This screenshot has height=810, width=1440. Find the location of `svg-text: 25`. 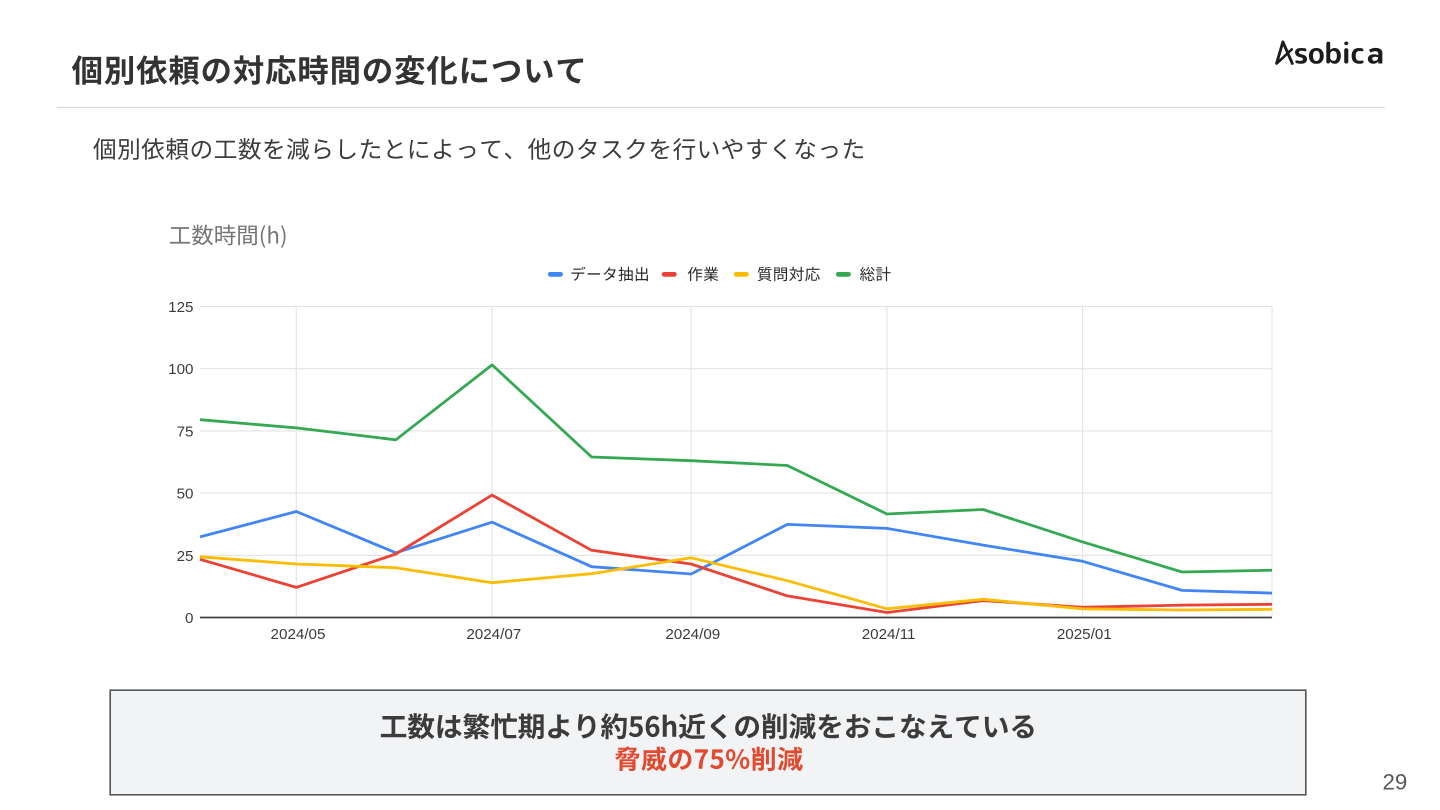

svg-text: 25 is located at coordinates (185, 556).